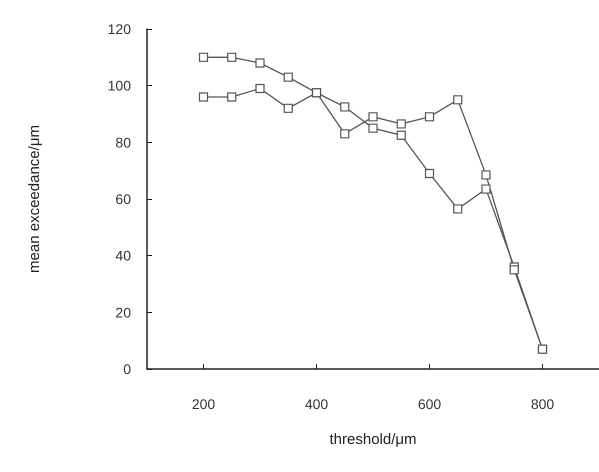  Describe the element at coordinates (316, 404) in the screenshot. I see `x-tick-label: 400` at that location.